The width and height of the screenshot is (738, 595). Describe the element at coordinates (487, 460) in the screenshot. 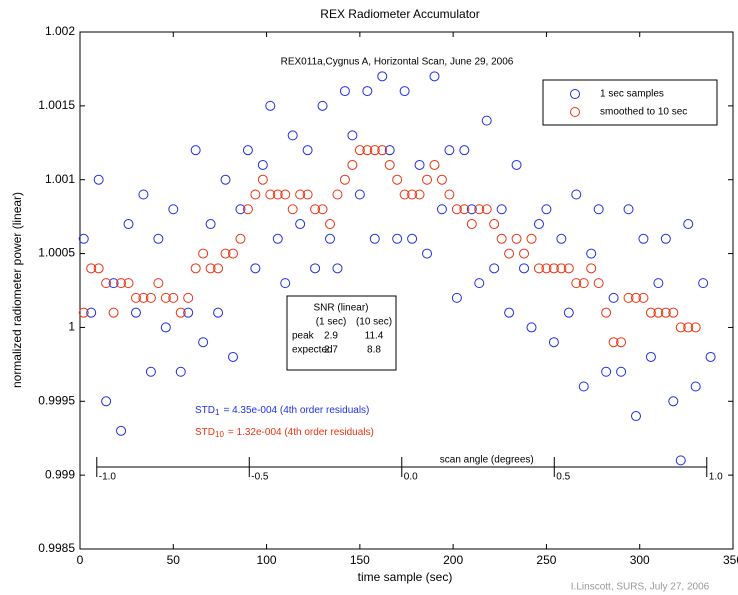

I see `scan-axis-label: scan angle (degrees)` at that location.